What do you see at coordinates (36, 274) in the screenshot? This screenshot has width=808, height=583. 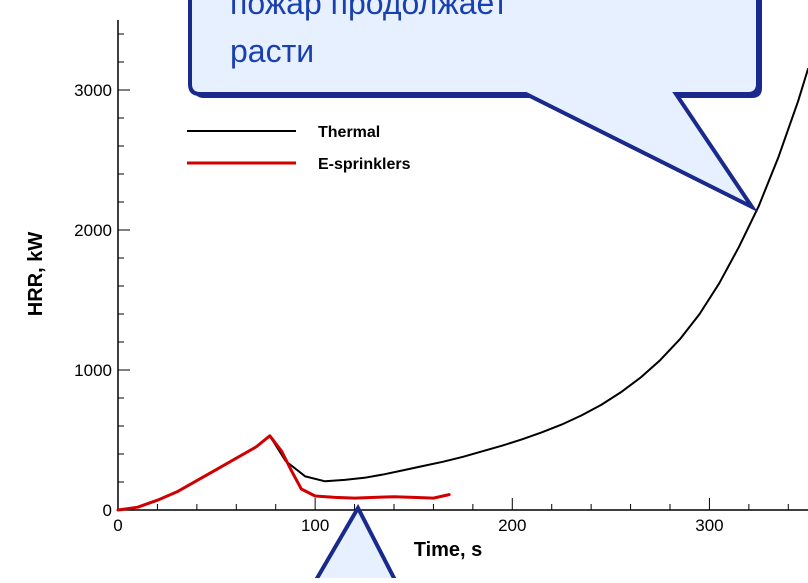 I see `y-axis-title: HRR, kW` at bounding box center [36, 274].